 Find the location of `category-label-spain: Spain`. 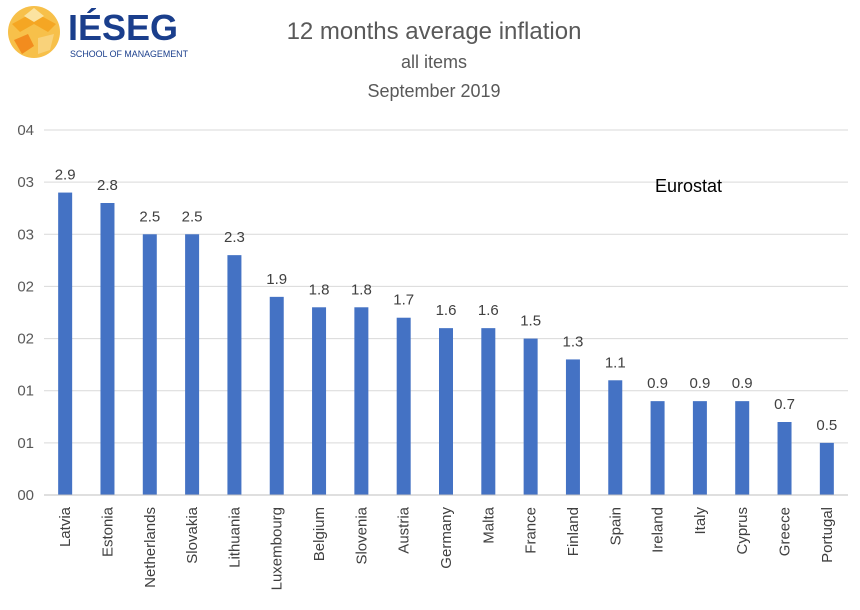

category-label-spain: Spain is located at coordinates (615, 526).